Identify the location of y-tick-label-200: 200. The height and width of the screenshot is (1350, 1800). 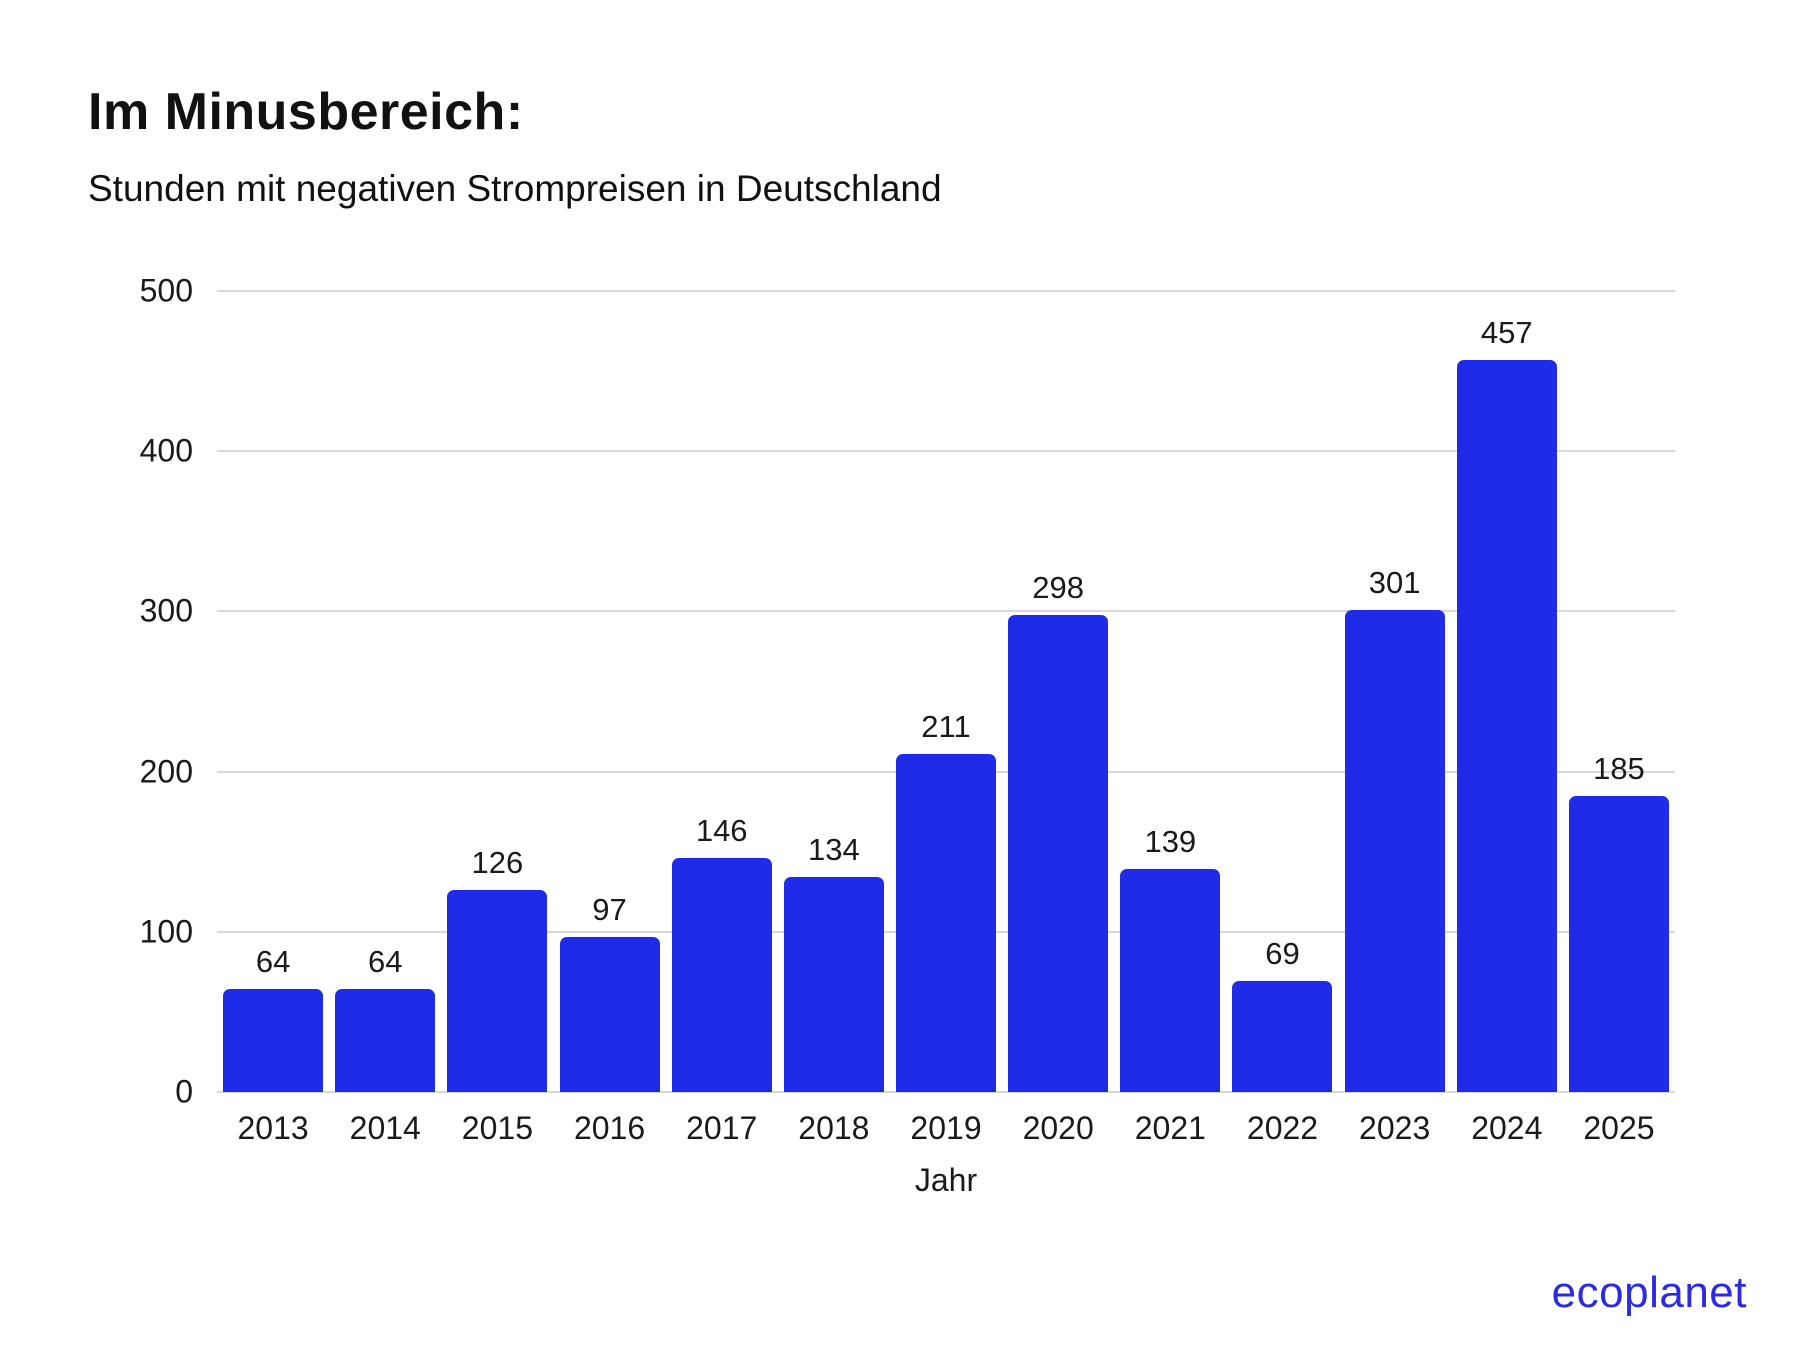
(166, 771).